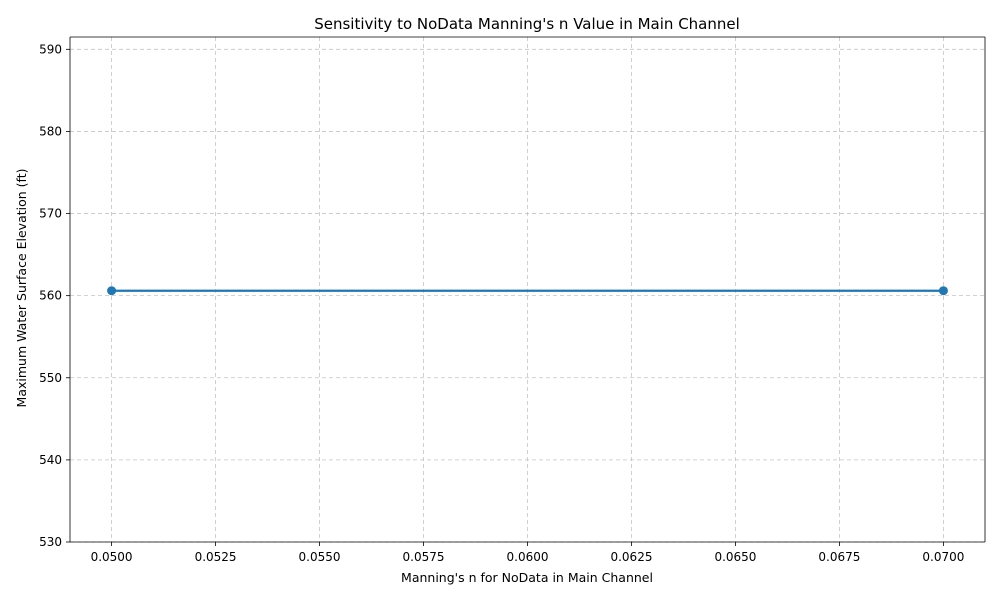 This screenshot has height=600, width=1000. What do you see at coordinates (112, 557) in the screenshot?
I see `x-tick-label: 0.0500` at bounding box center [112, 557].